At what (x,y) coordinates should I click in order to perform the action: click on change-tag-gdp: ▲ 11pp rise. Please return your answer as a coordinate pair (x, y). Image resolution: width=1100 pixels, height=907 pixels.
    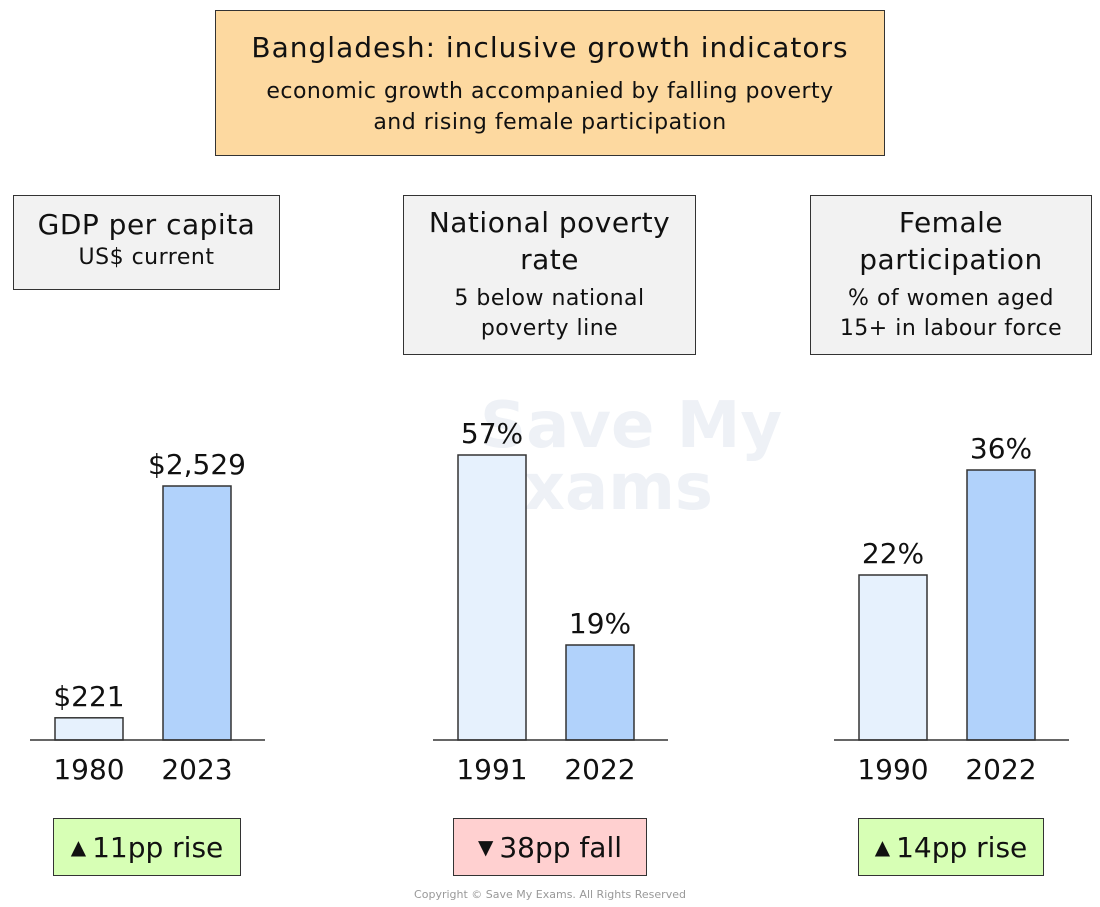
    Looking at the image, I should click on (147, 847).